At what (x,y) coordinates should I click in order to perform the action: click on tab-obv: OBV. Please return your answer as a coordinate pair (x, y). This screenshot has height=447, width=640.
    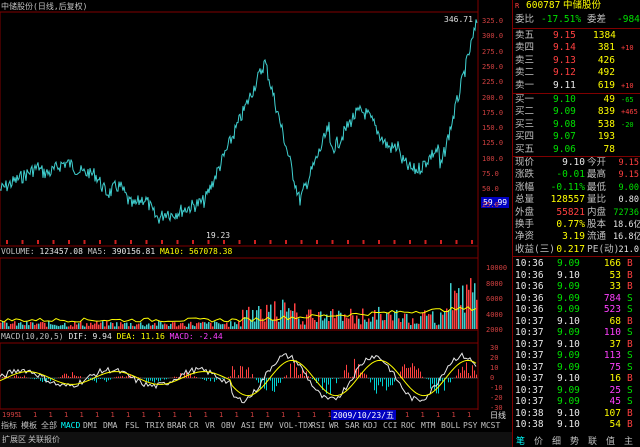
    Looking at the image, I should click on (228, 425).